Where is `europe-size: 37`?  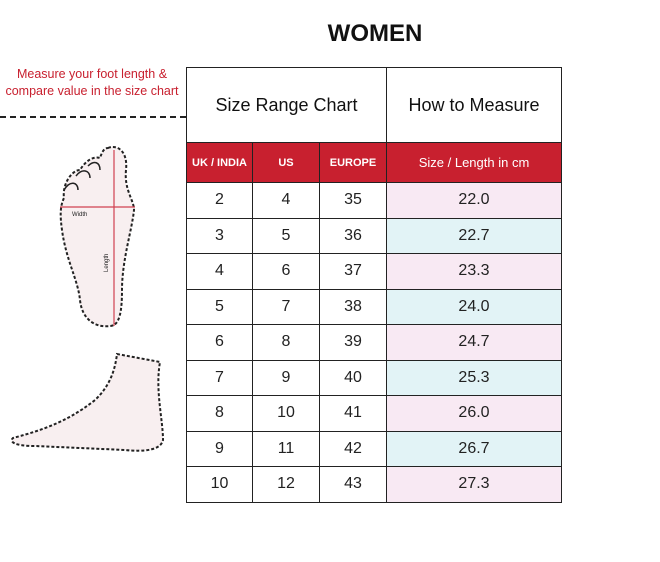 europe-size: 37 is located at coordinates (353, 271).